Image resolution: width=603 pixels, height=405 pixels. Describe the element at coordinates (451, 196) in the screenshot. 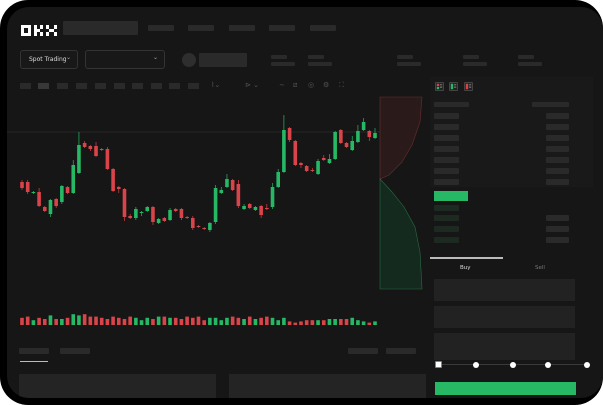

I see `last-price-badge` at that location.